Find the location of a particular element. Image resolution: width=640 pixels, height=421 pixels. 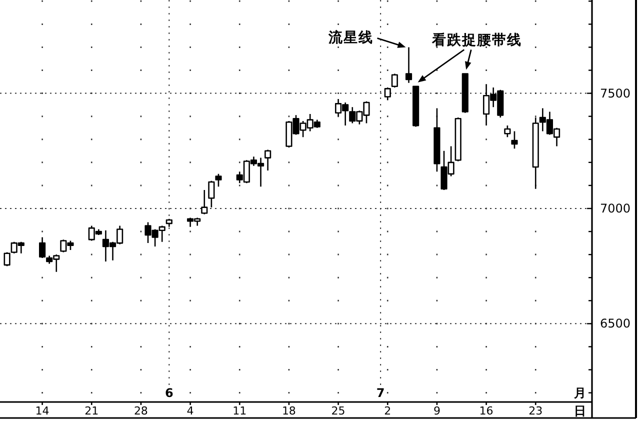

x-tick-label: 23 is located at coordinates (535, 411).